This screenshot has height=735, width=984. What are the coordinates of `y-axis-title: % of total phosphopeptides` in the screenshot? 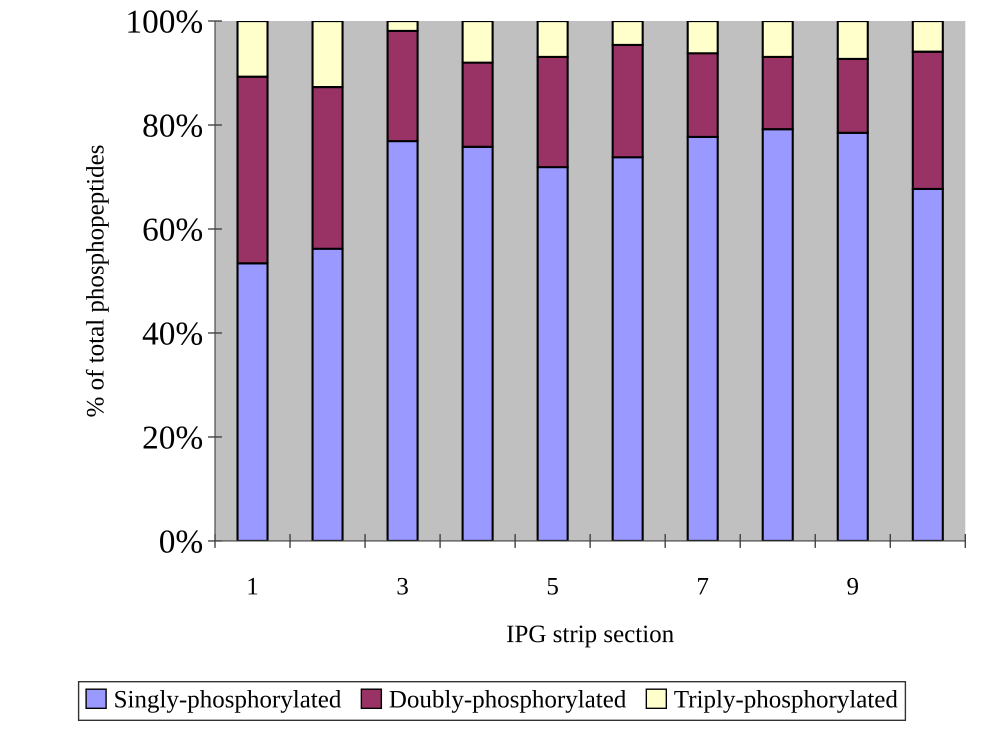 It's located at (97, 281).